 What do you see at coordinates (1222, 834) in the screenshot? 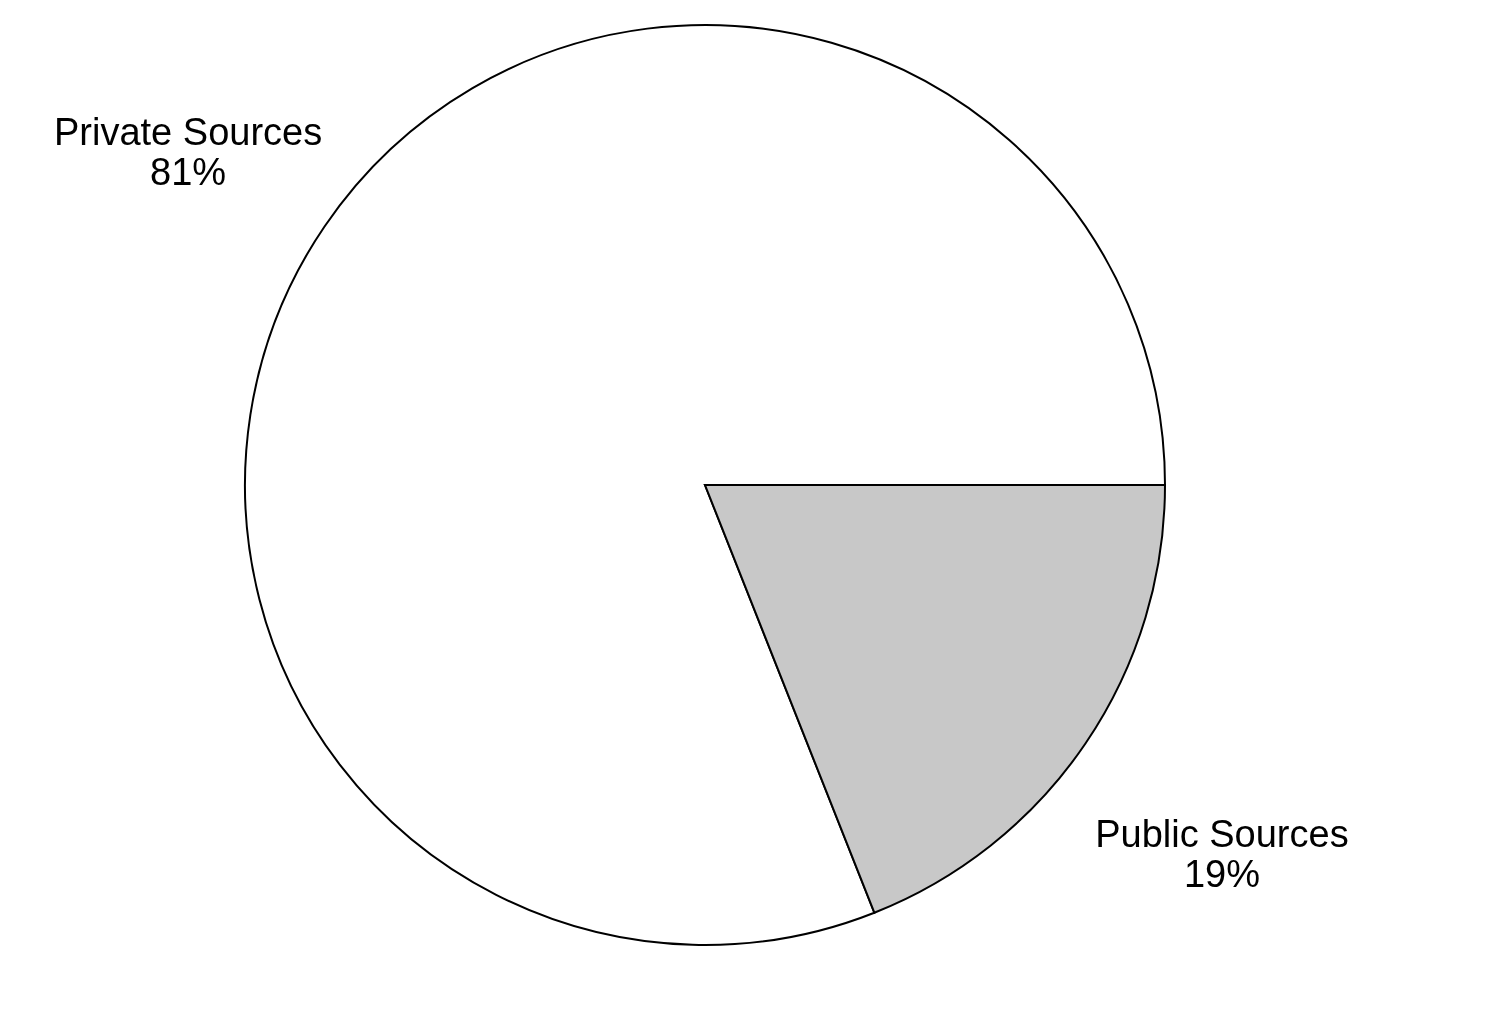
I see `slice-label: Public Sources` at bounding box center [1222, 834].